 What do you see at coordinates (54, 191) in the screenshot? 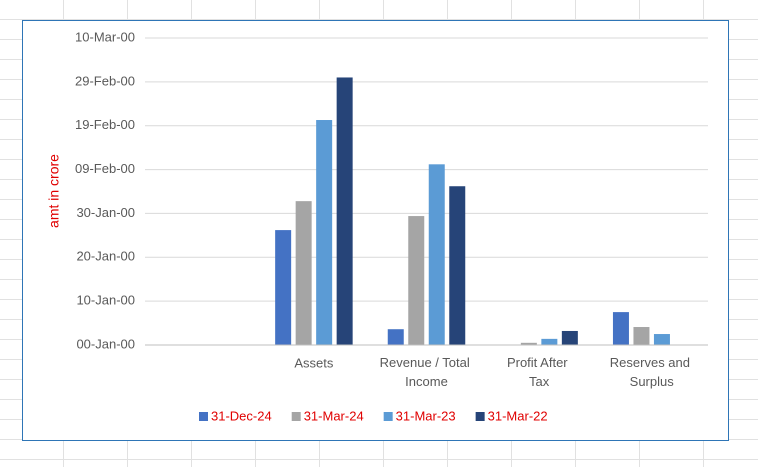
I see `y-axis-label: amt in crore` at bounding box center [54, 191].